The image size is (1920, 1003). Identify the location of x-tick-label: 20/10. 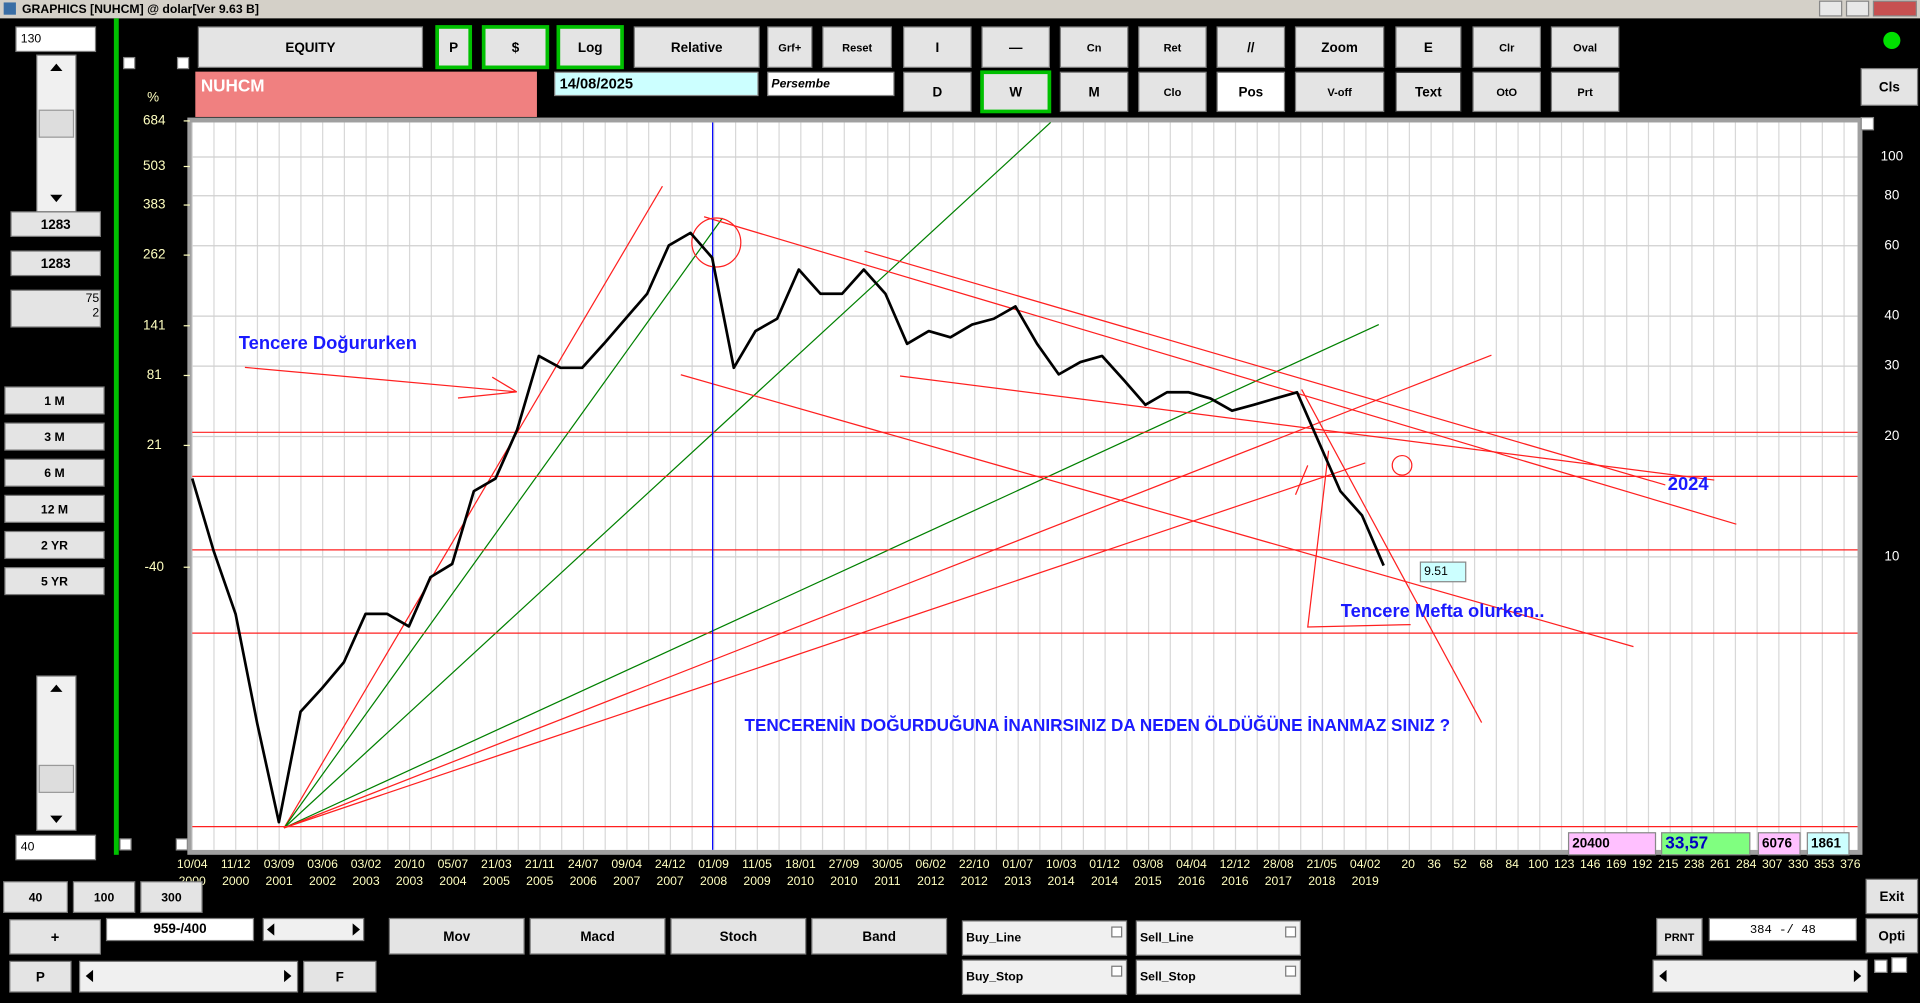
(409, 864).